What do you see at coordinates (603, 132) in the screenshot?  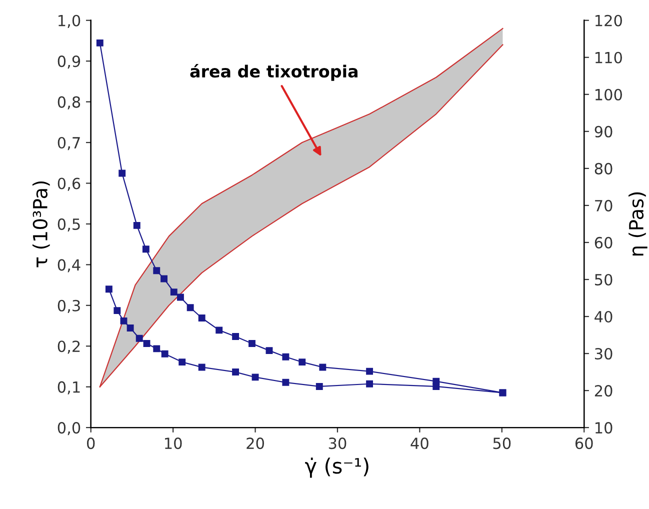 I see `y2-tick-label: 90` at bounding box center [603, 132].